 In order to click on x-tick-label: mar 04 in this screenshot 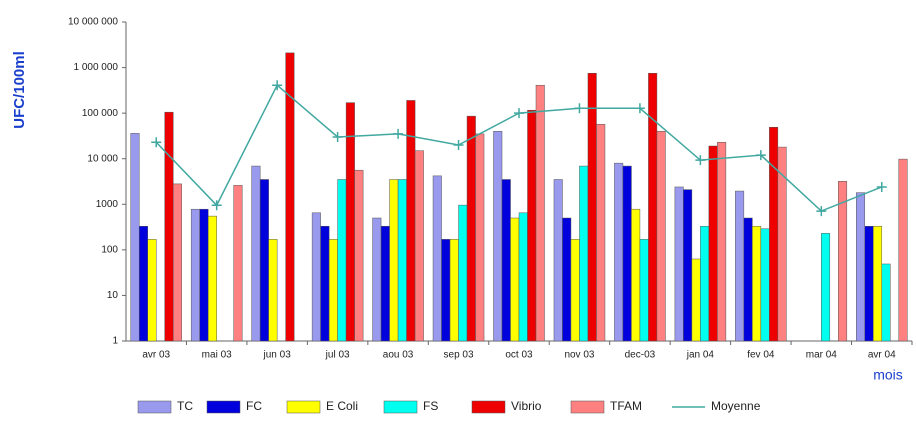, I will do `click(822, 355)`.